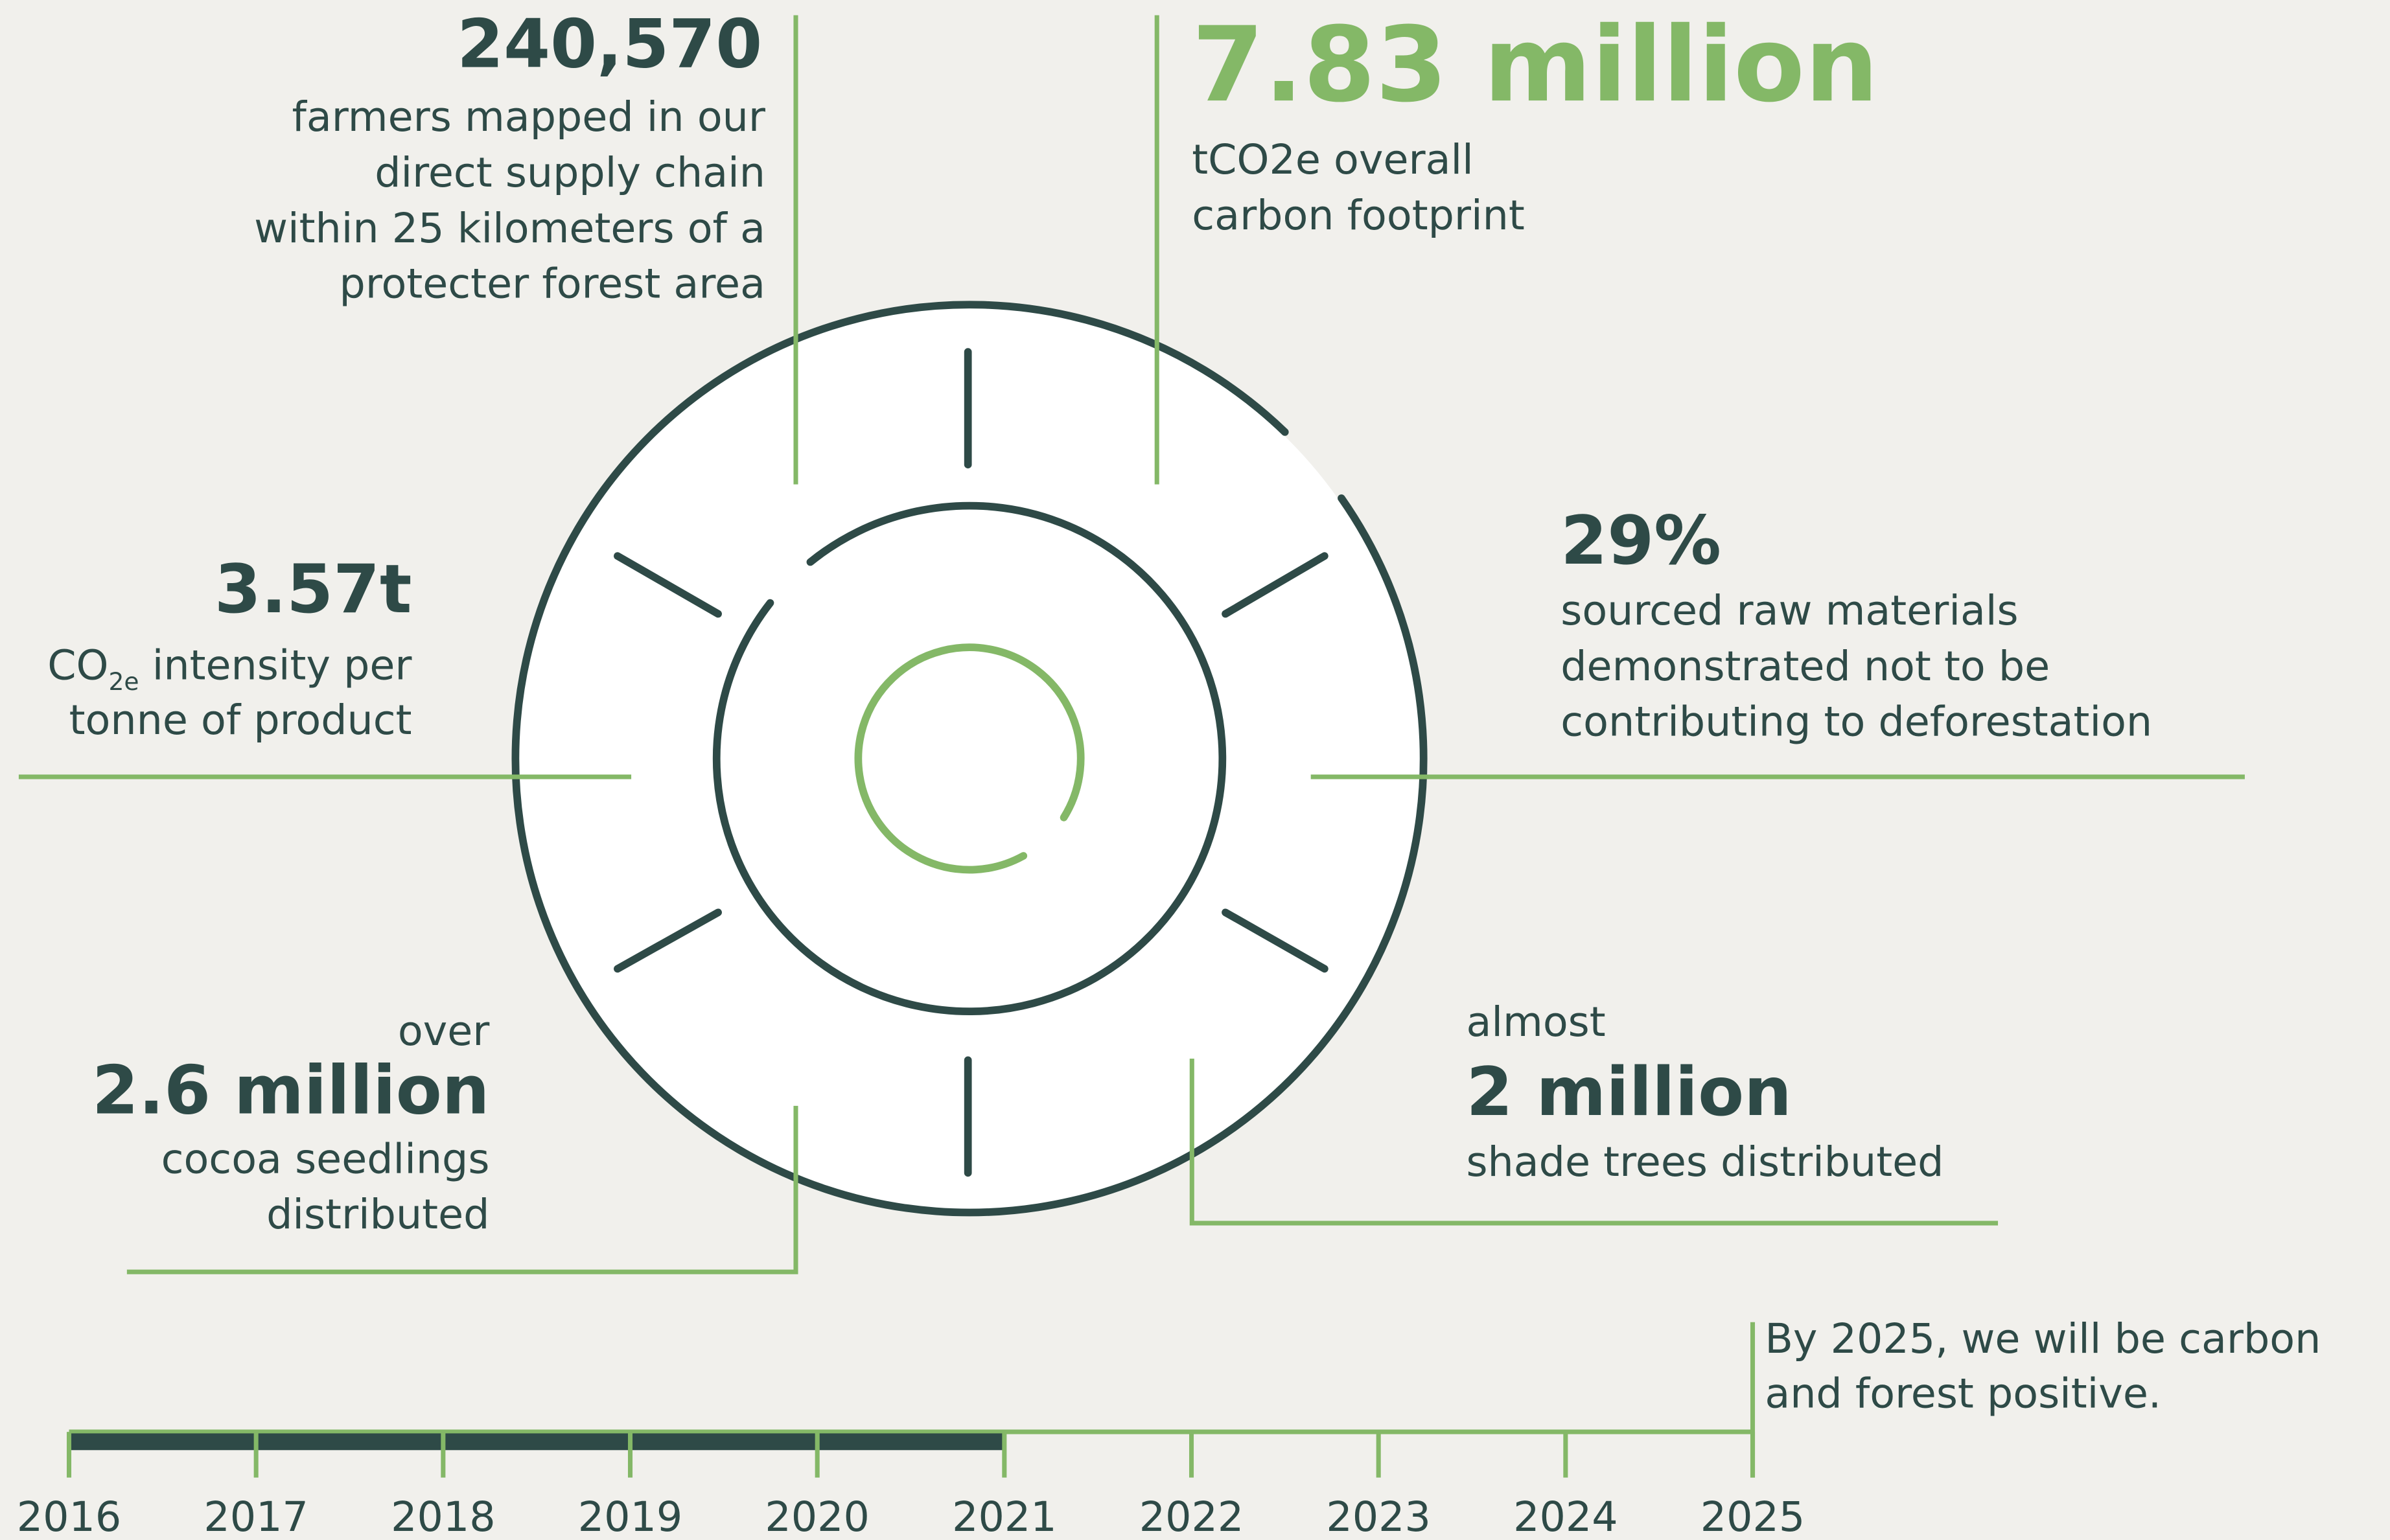  What do you see at coordinates (276, 665) in the screenshot?
I see `stat-line: intensity per` at bounding box center [276, 665].